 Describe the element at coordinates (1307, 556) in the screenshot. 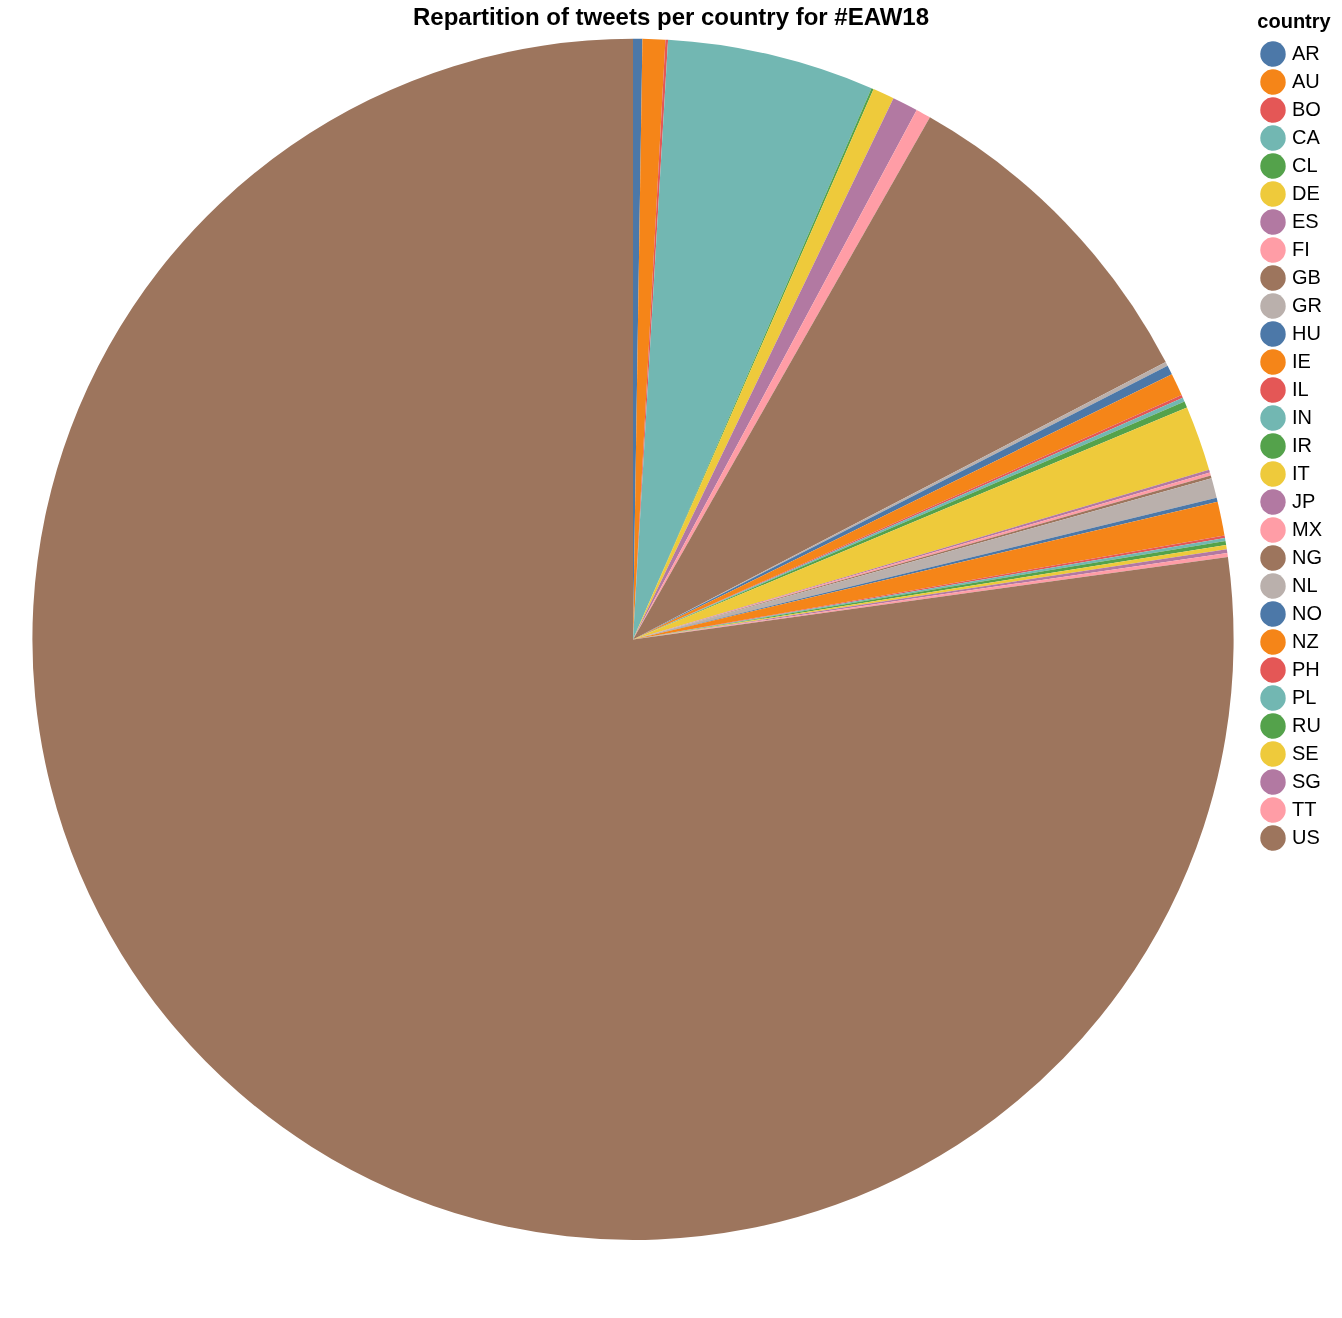

I see `legend-label: NG` at that location.